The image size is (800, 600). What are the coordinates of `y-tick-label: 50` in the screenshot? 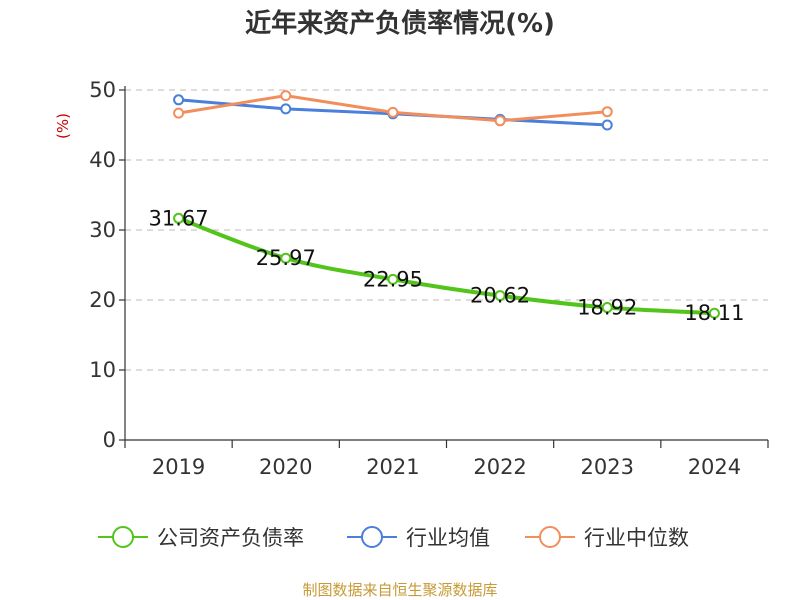 It's located at (102, 90).